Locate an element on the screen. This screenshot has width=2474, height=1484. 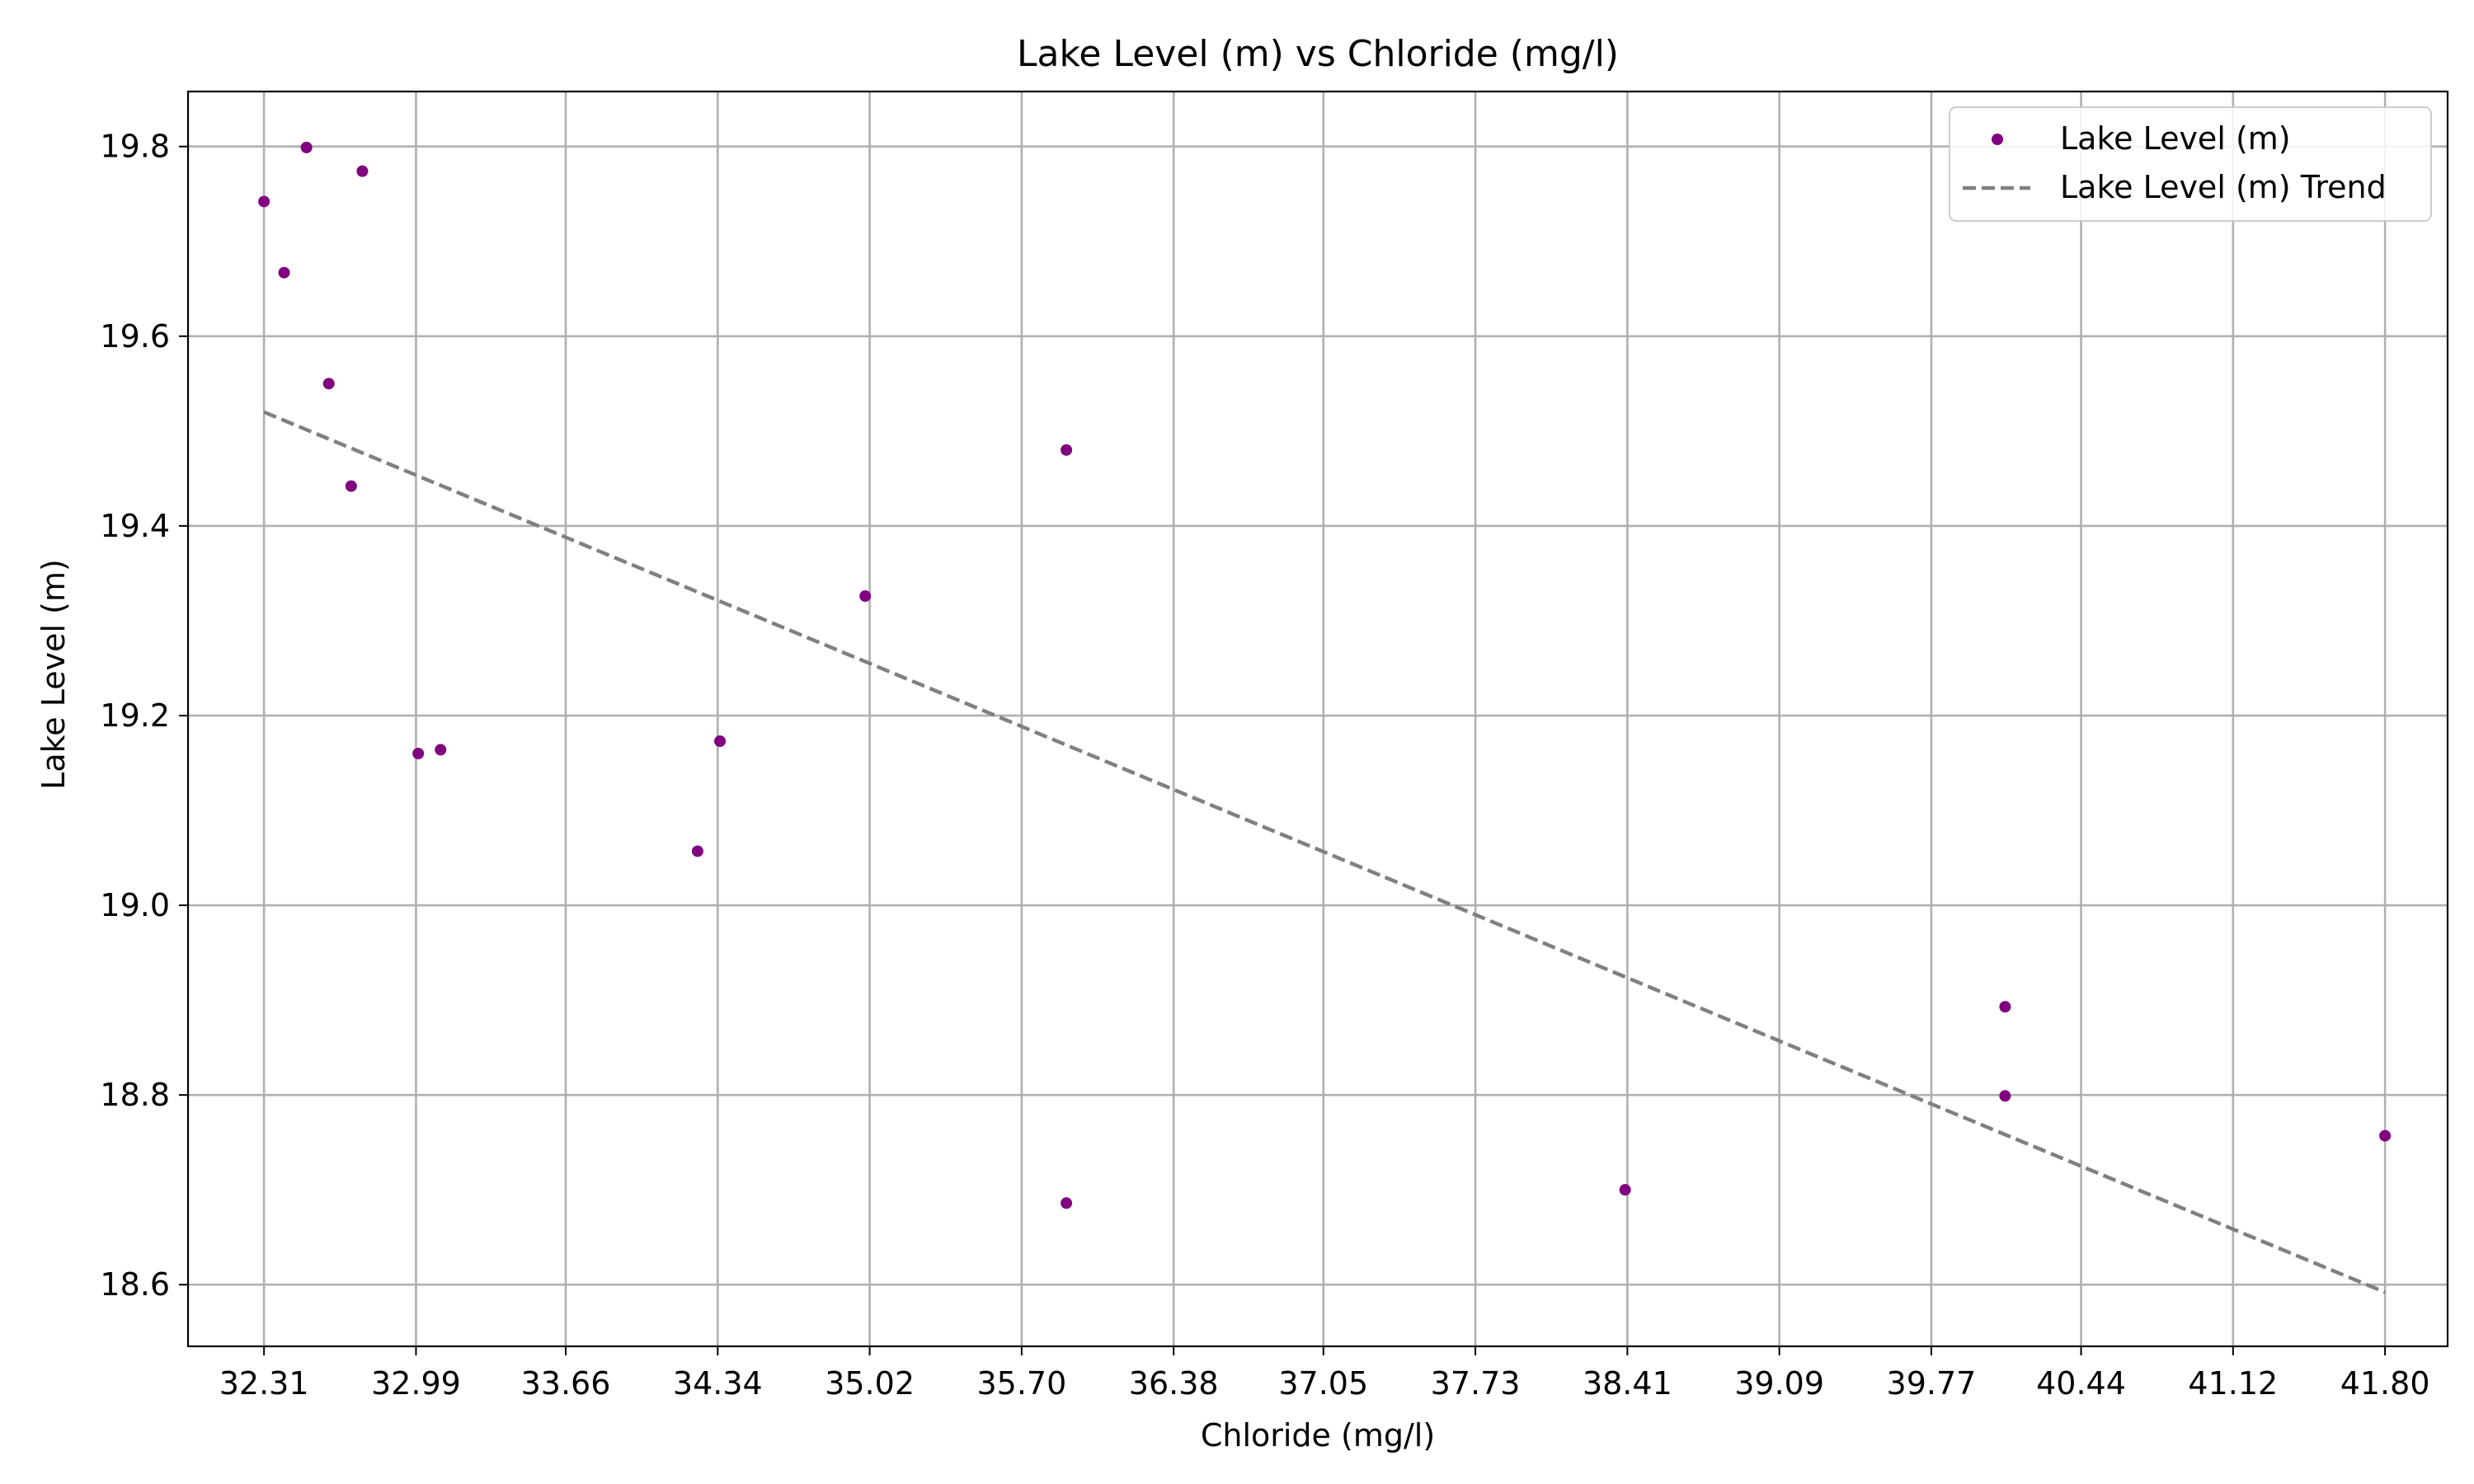
x-tick-label: 34.34 is located at coordinates (718, 1383).